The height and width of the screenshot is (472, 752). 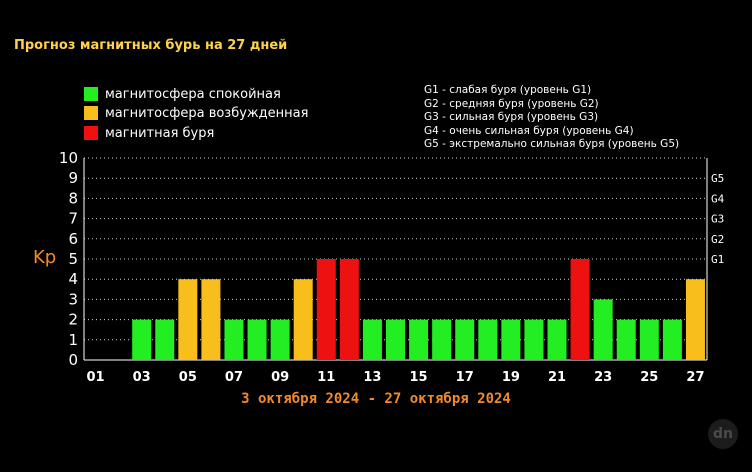 I want to click on x-tick-label: 07, so click(x=234, y=377).